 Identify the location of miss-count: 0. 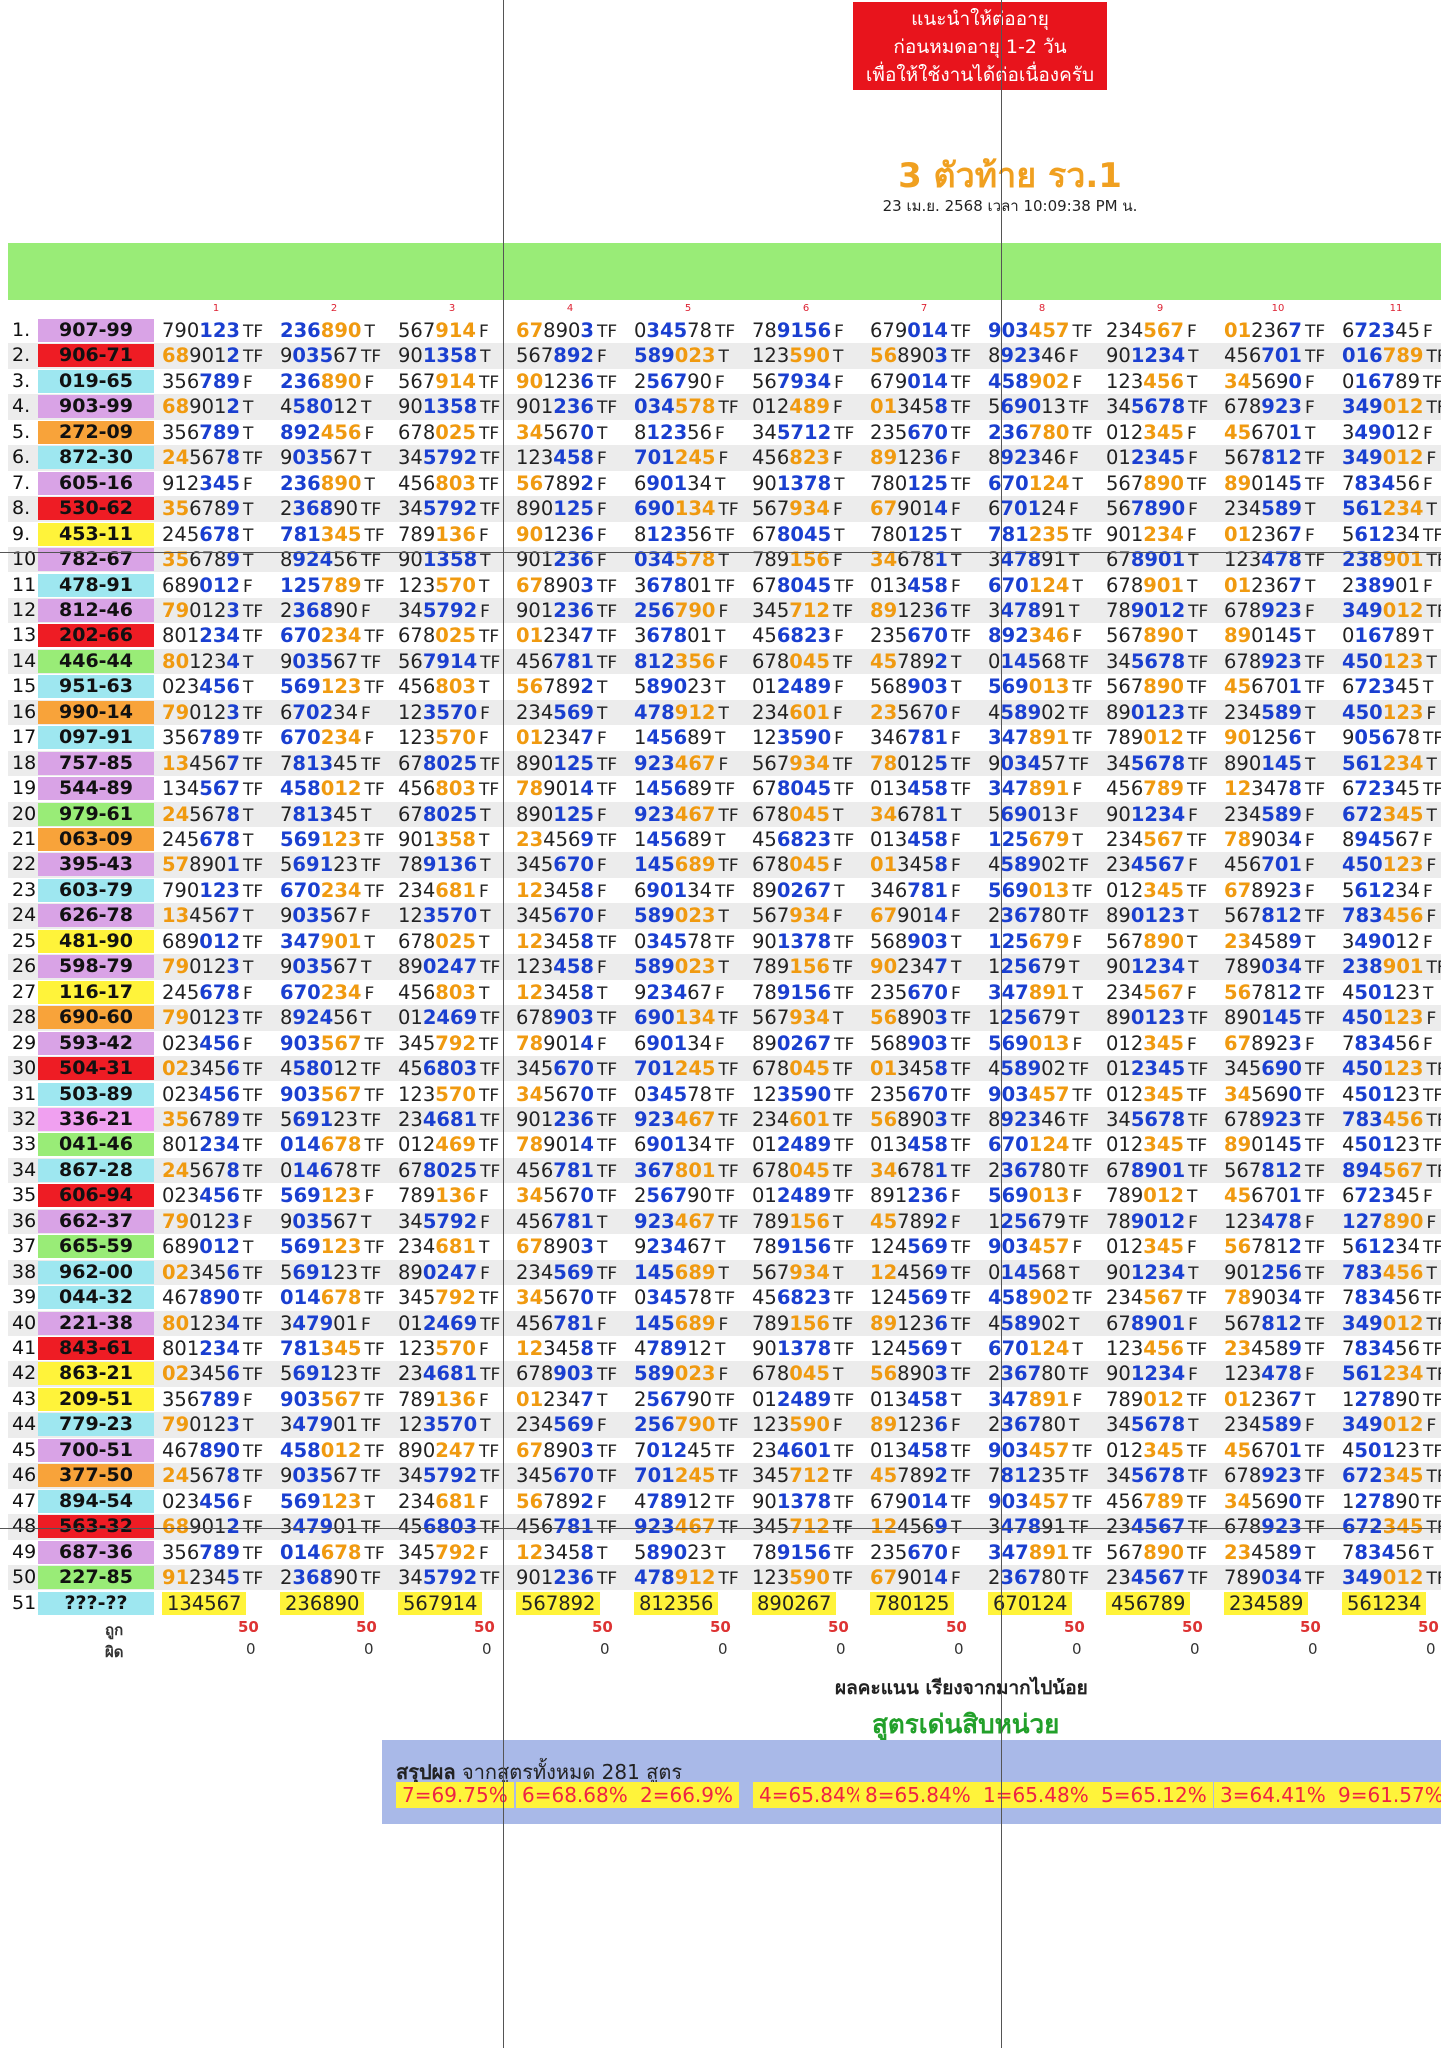
(1431, 1649).